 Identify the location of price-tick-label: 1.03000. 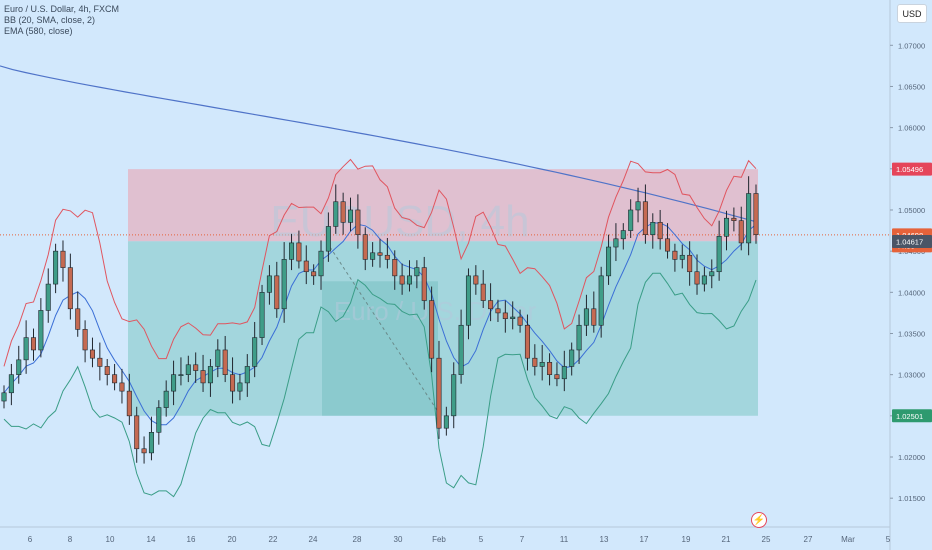
(911, 375).